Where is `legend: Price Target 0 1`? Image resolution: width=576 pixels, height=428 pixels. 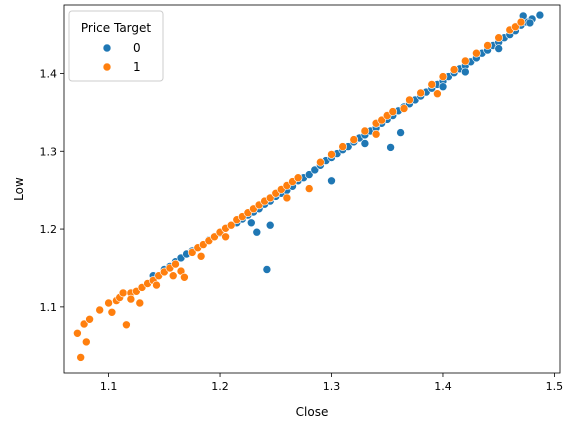
legend: Price Target 0 1 is located at coordinates (116, 46).